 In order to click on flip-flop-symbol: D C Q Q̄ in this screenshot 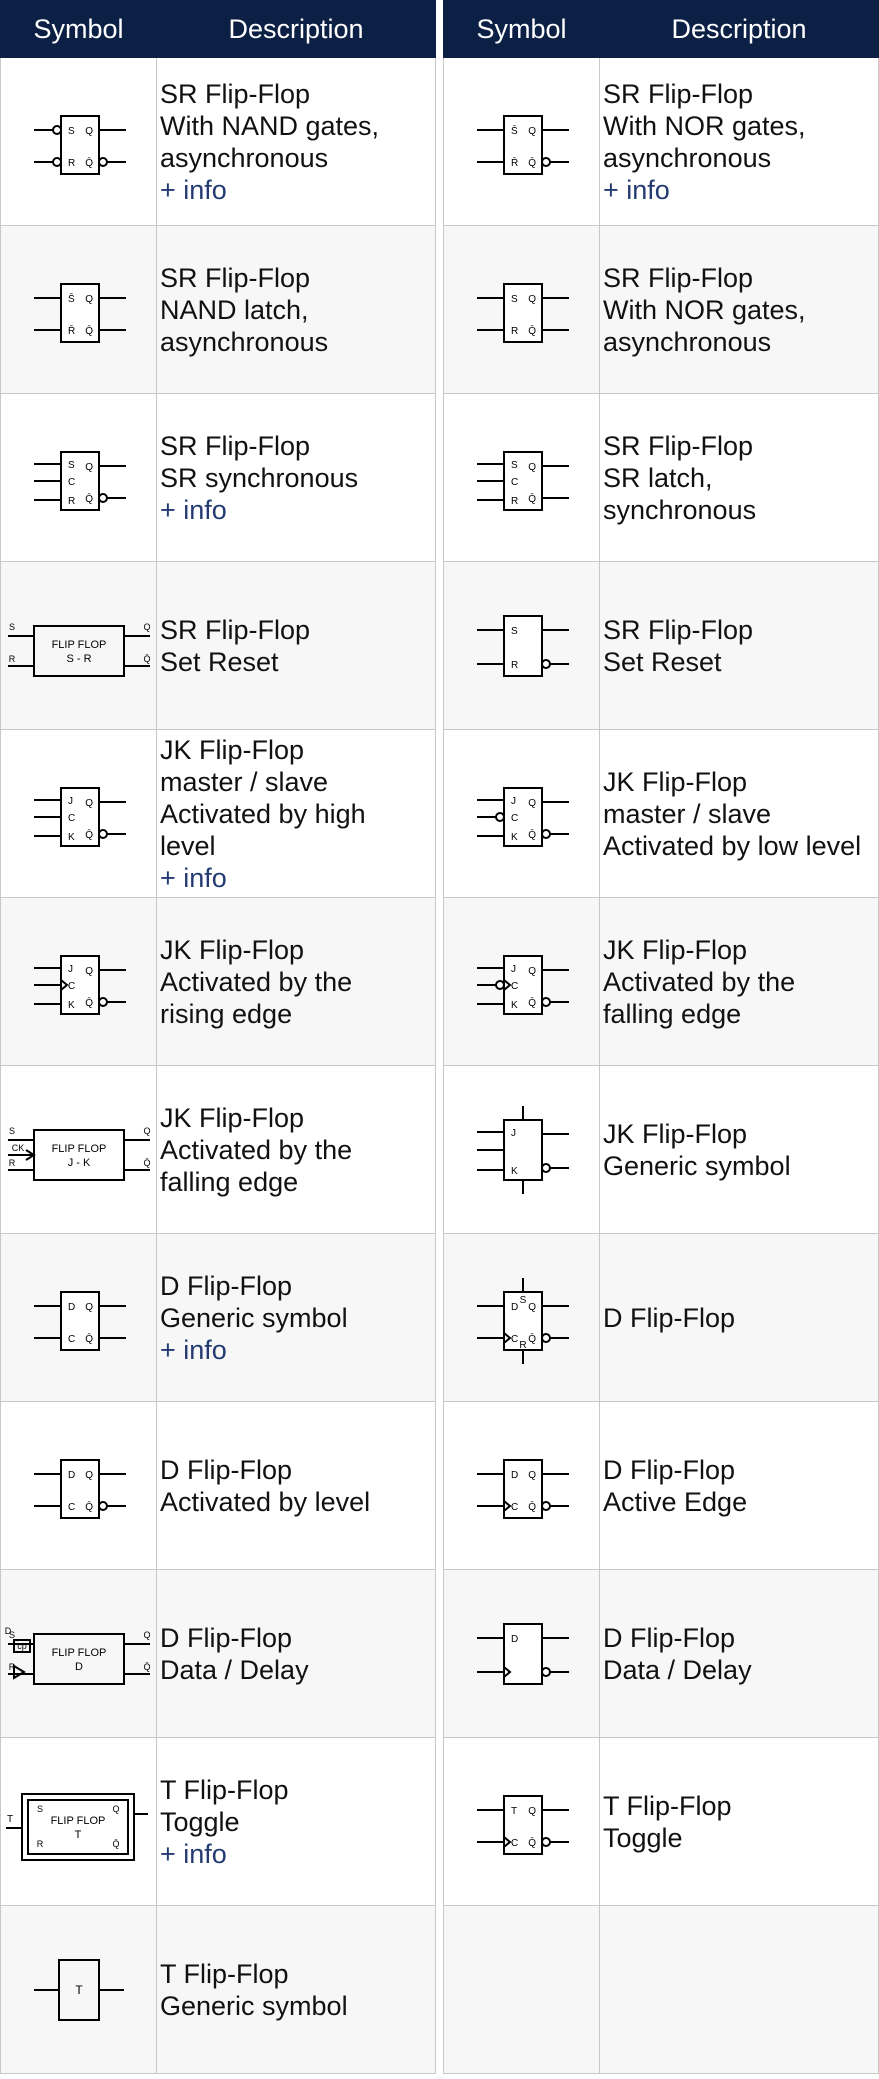, I will do `click(522, 1488)`.